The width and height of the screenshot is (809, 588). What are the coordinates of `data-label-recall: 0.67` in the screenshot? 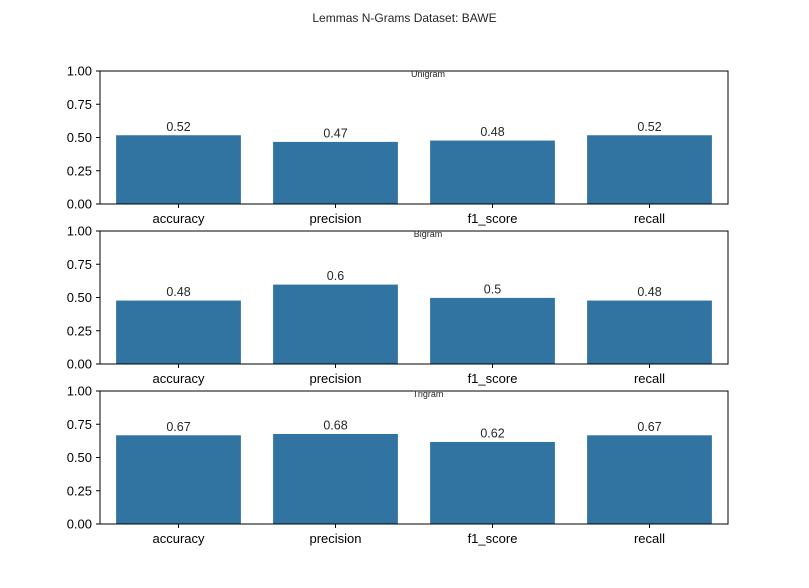 It's located at (649, 427).